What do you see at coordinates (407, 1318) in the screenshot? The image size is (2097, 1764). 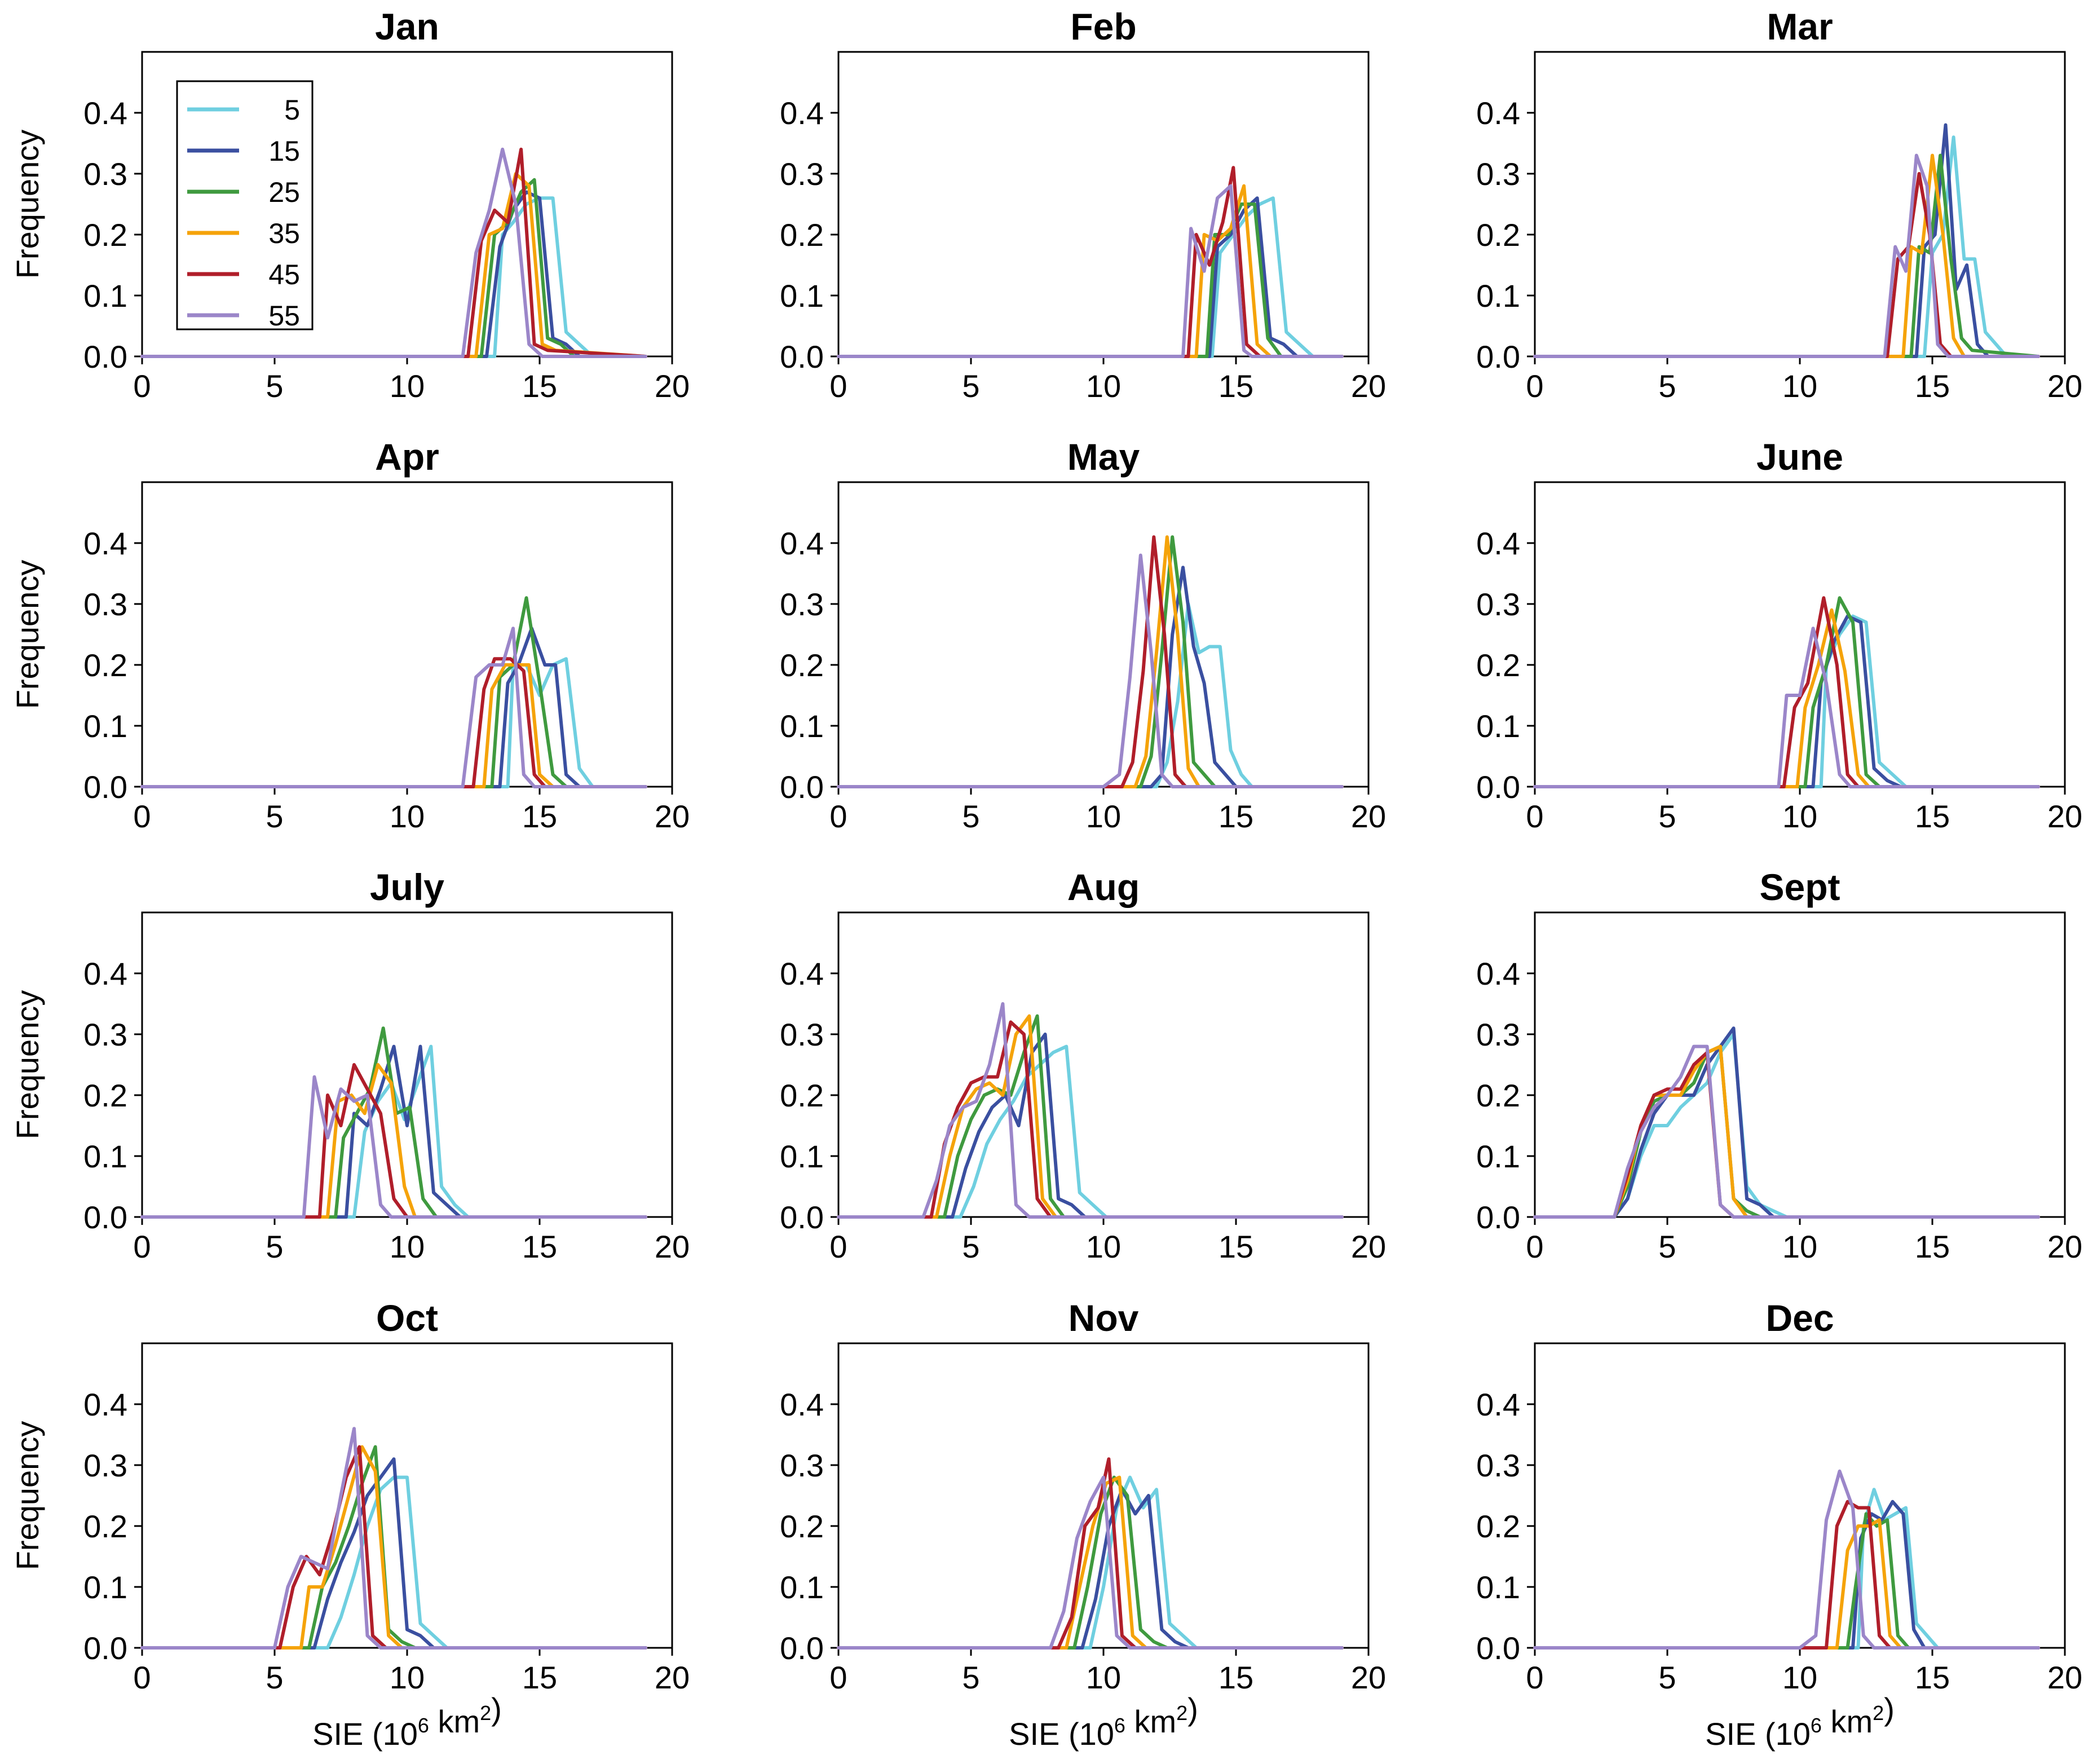 I see `panel-title: Oct` at bounding box center [407, 1318].